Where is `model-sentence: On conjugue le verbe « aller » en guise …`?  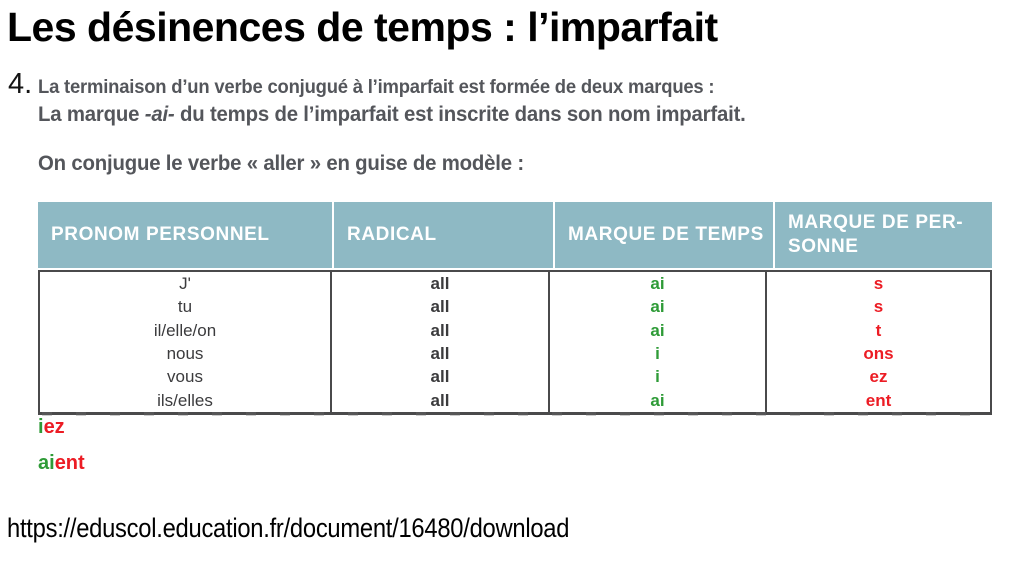
model-sentence: On conjugue le verbe « aller » en guise … is located at coordinates (281, 163).